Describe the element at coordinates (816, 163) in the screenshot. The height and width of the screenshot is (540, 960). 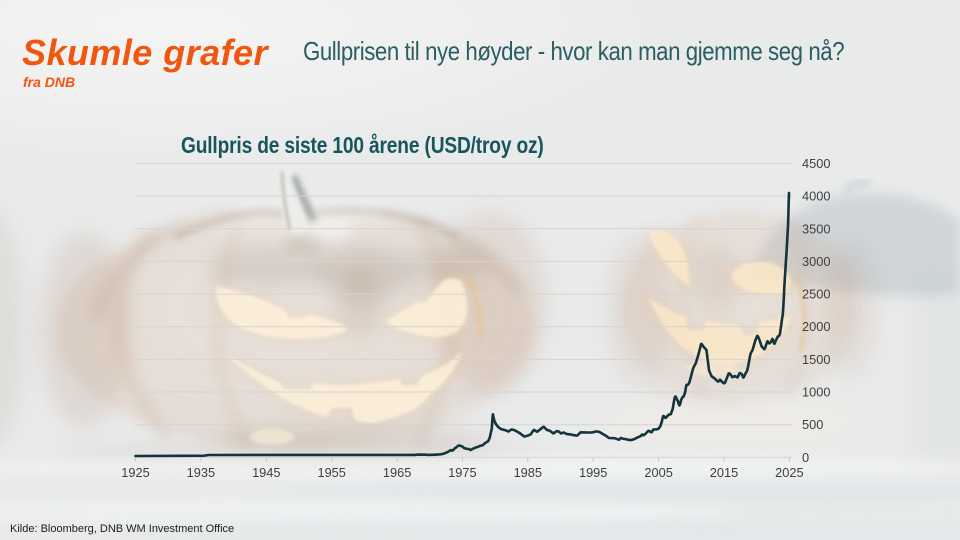
I see `svg-text: 4500` at that location.